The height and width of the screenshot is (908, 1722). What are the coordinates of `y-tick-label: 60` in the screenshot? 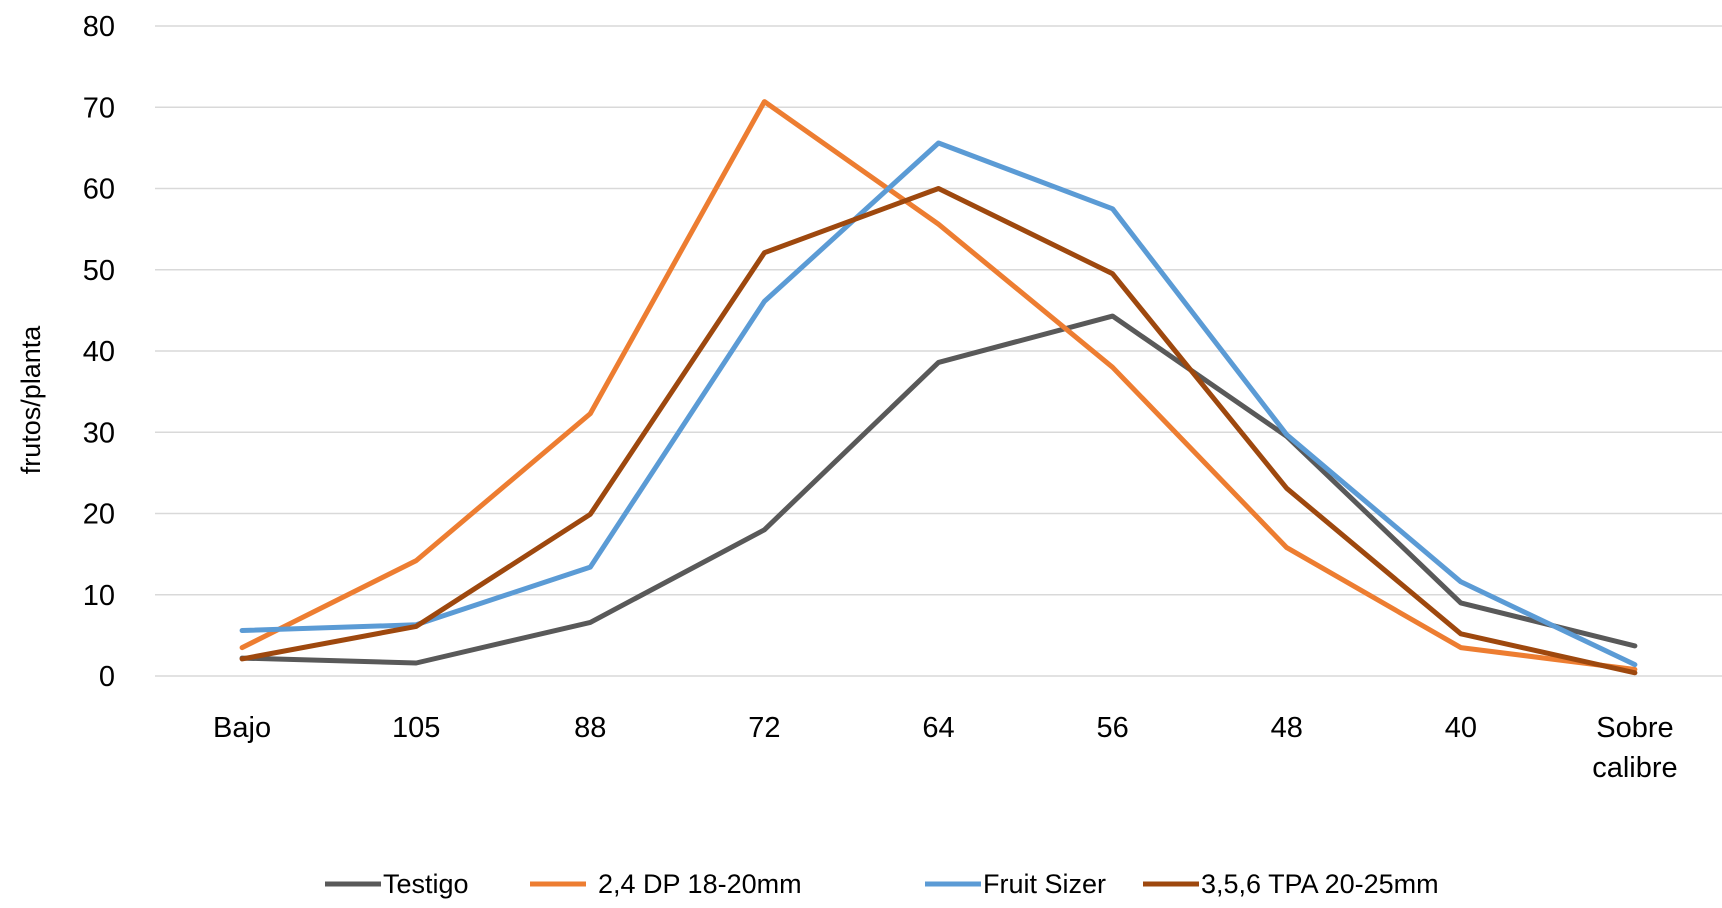 It's located at (99, 190).